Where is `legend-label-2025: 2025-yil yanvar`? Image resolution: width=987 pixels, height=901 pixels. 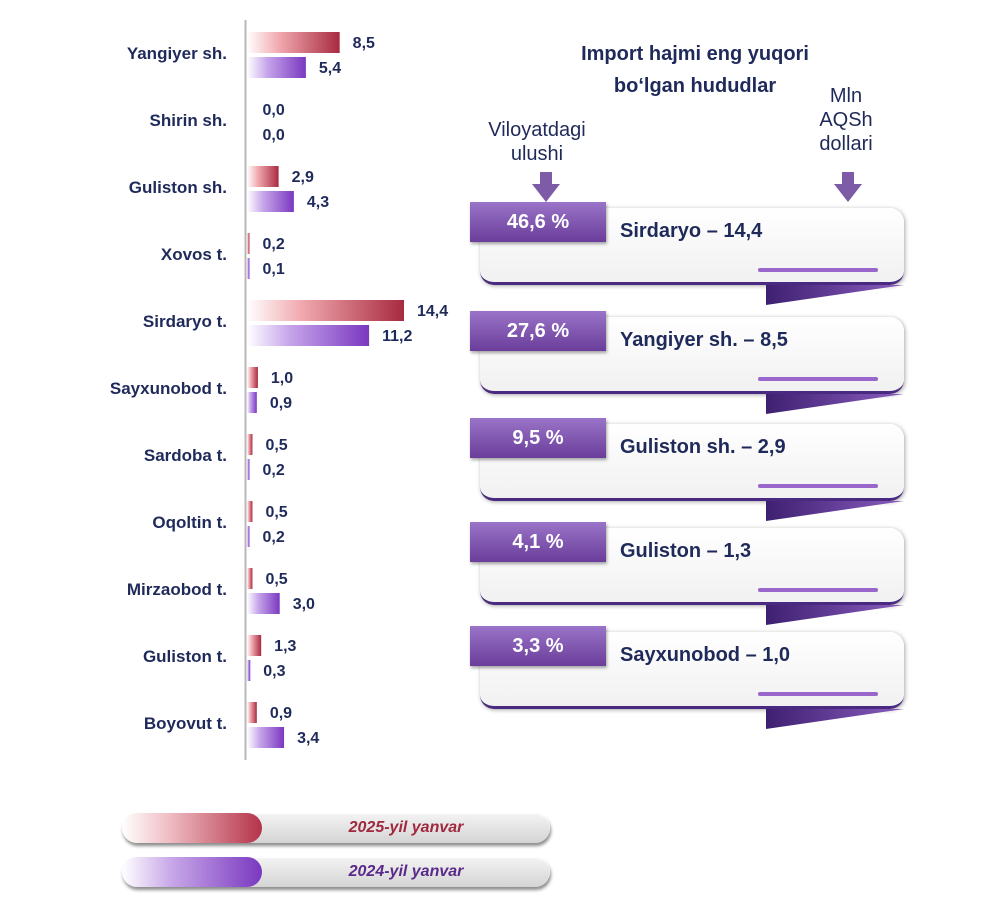
legend-label-2025: 2025-yil yanvar is located at coordinates (406, 827).